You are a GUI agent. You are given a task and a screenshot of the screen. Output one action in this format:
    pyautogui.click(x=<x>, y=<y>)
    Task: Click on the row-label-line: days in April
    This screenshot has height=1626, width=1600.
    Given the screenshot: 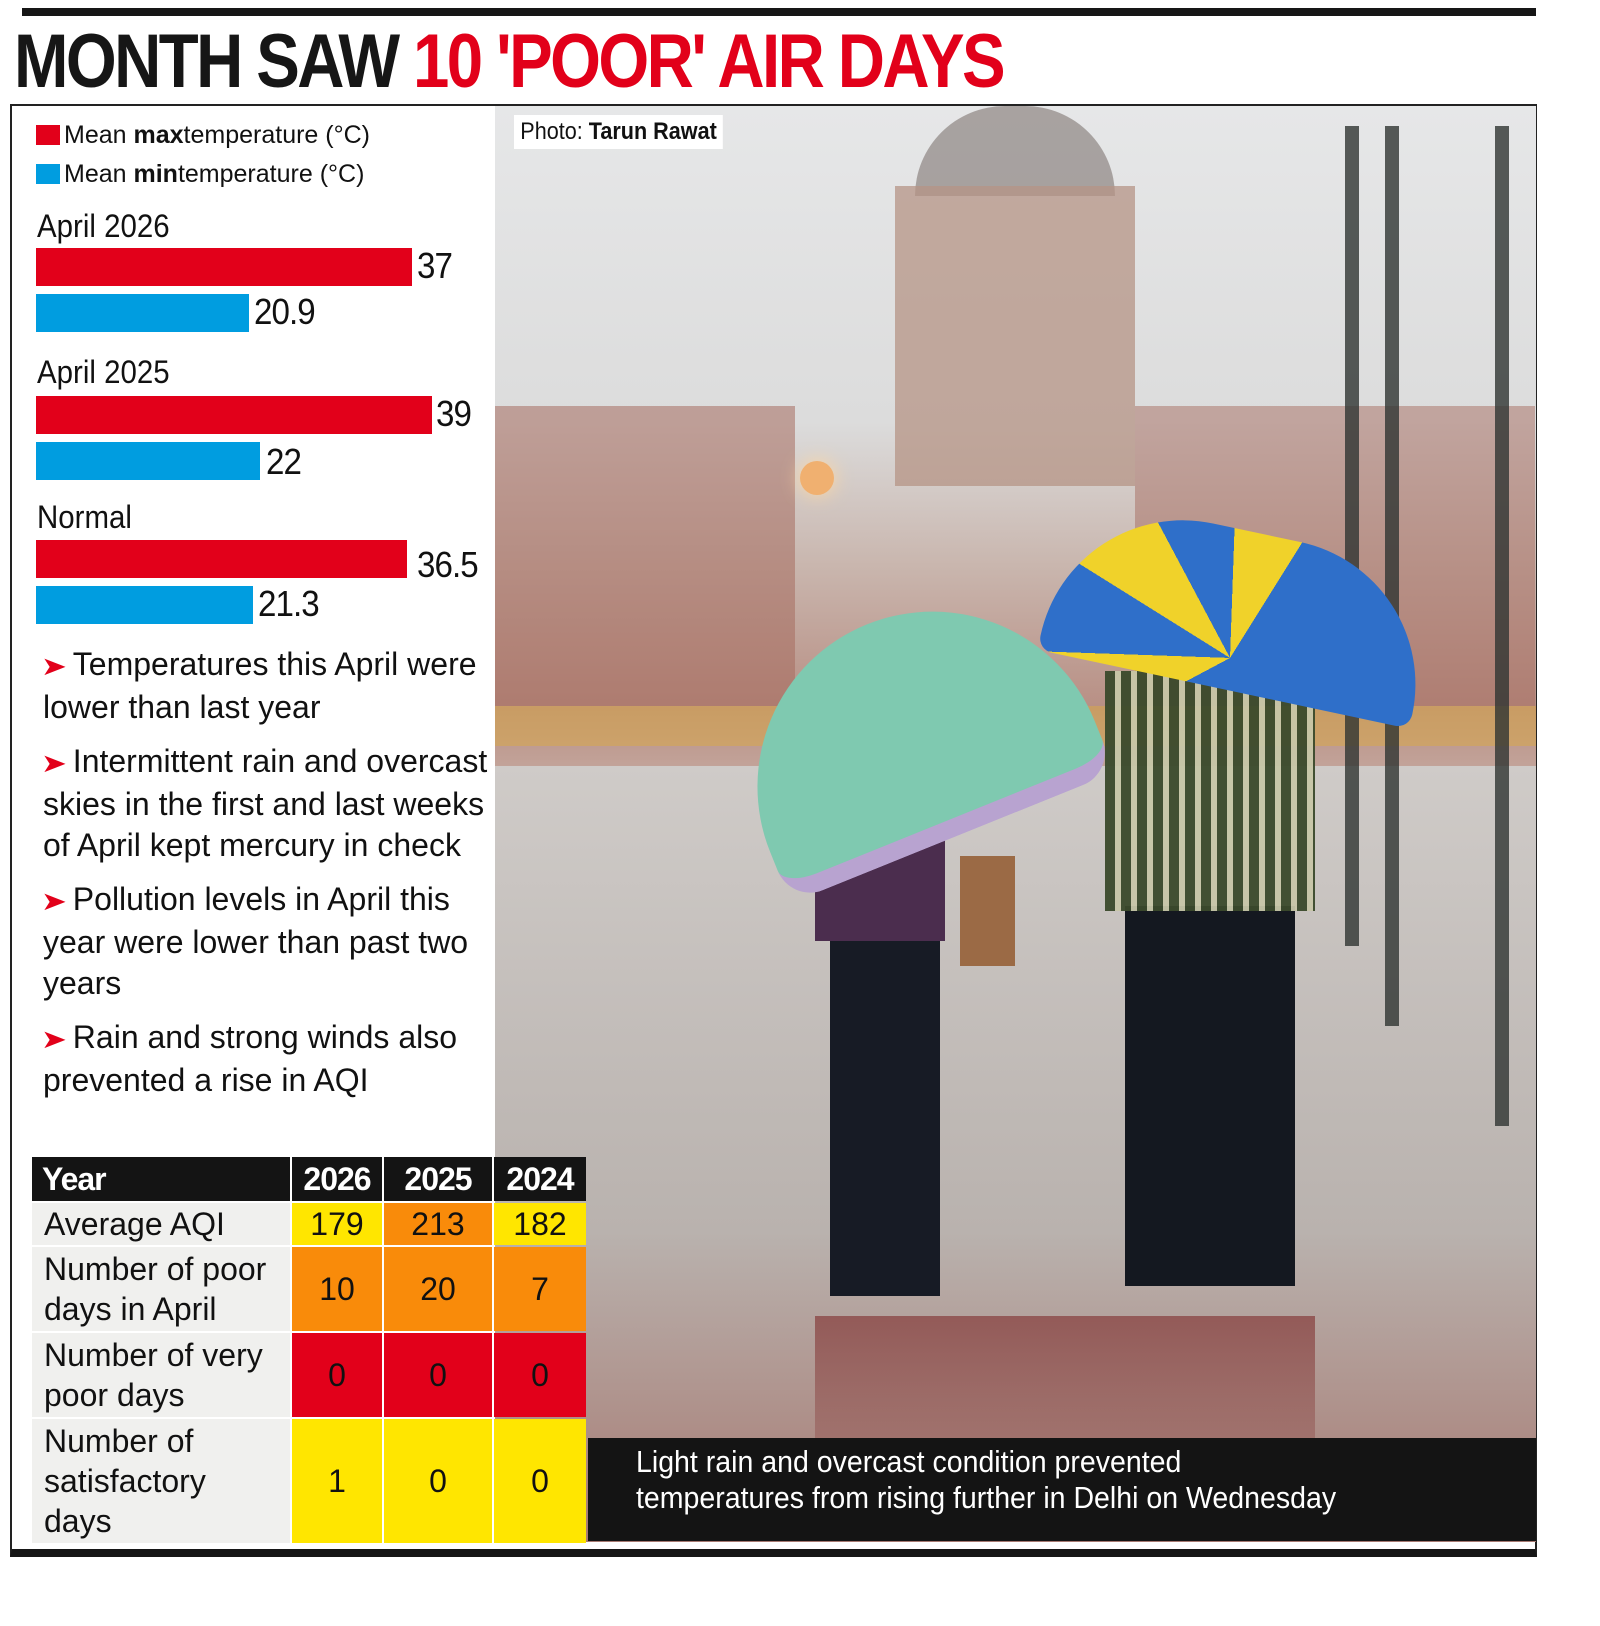 What is the action you would take?
    pyautogui.click(x=130, y=1309)
    